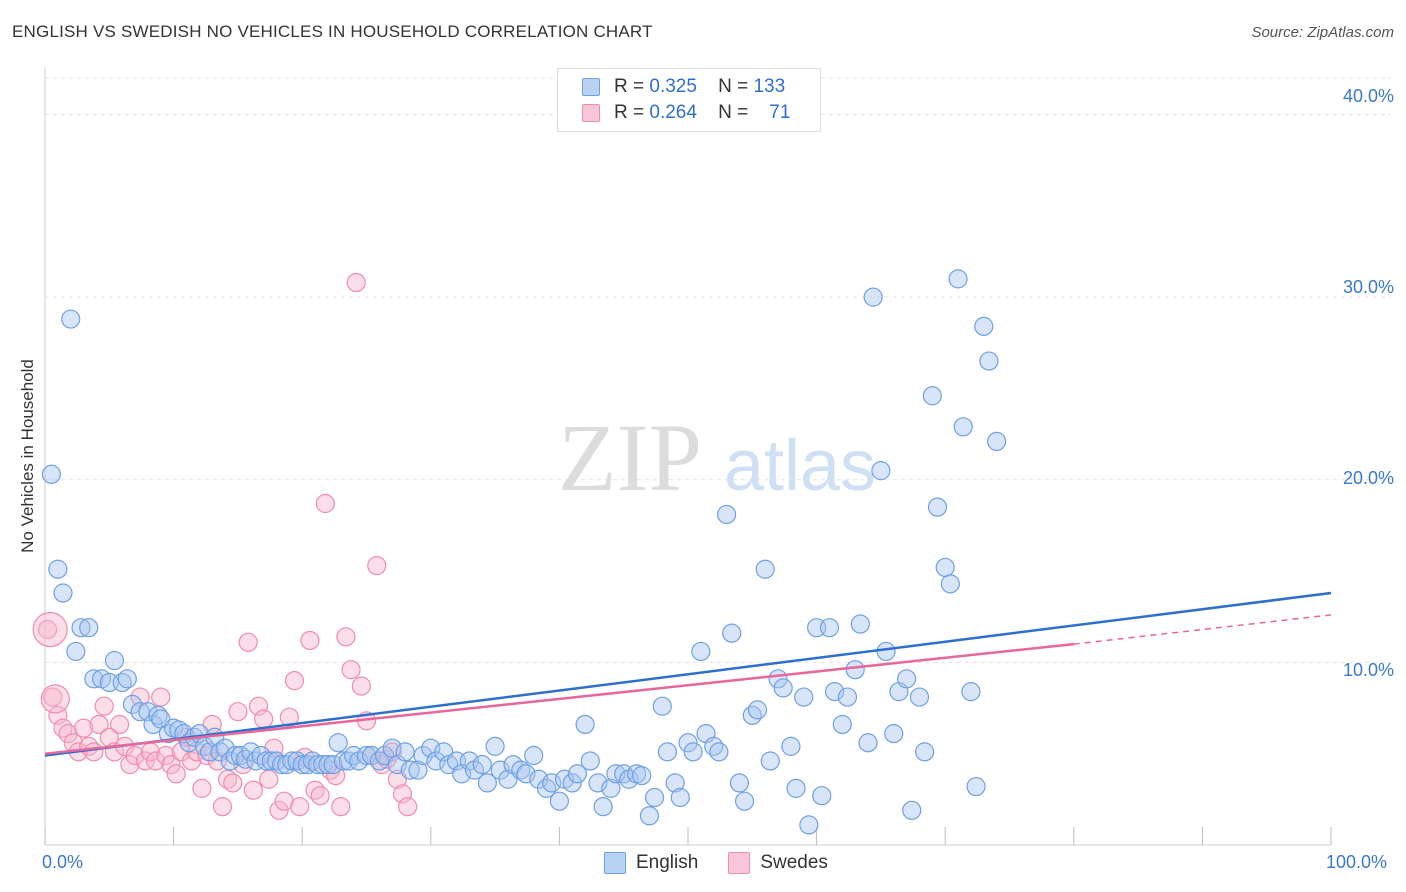  Describe the element at coordinates (686, 113) in the screenshot. I see `stats-row-swedes: R = 0.264 N = 71` at that location.